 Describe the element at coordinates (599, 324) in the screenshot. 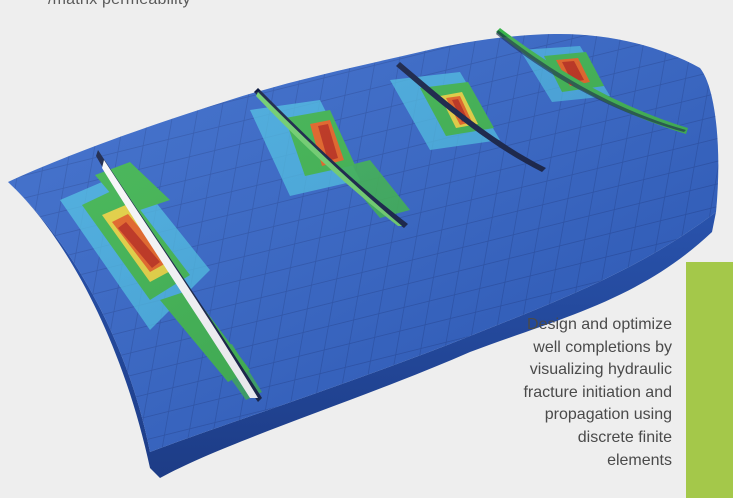

I see `caption-line: Design and optimize` at that location.